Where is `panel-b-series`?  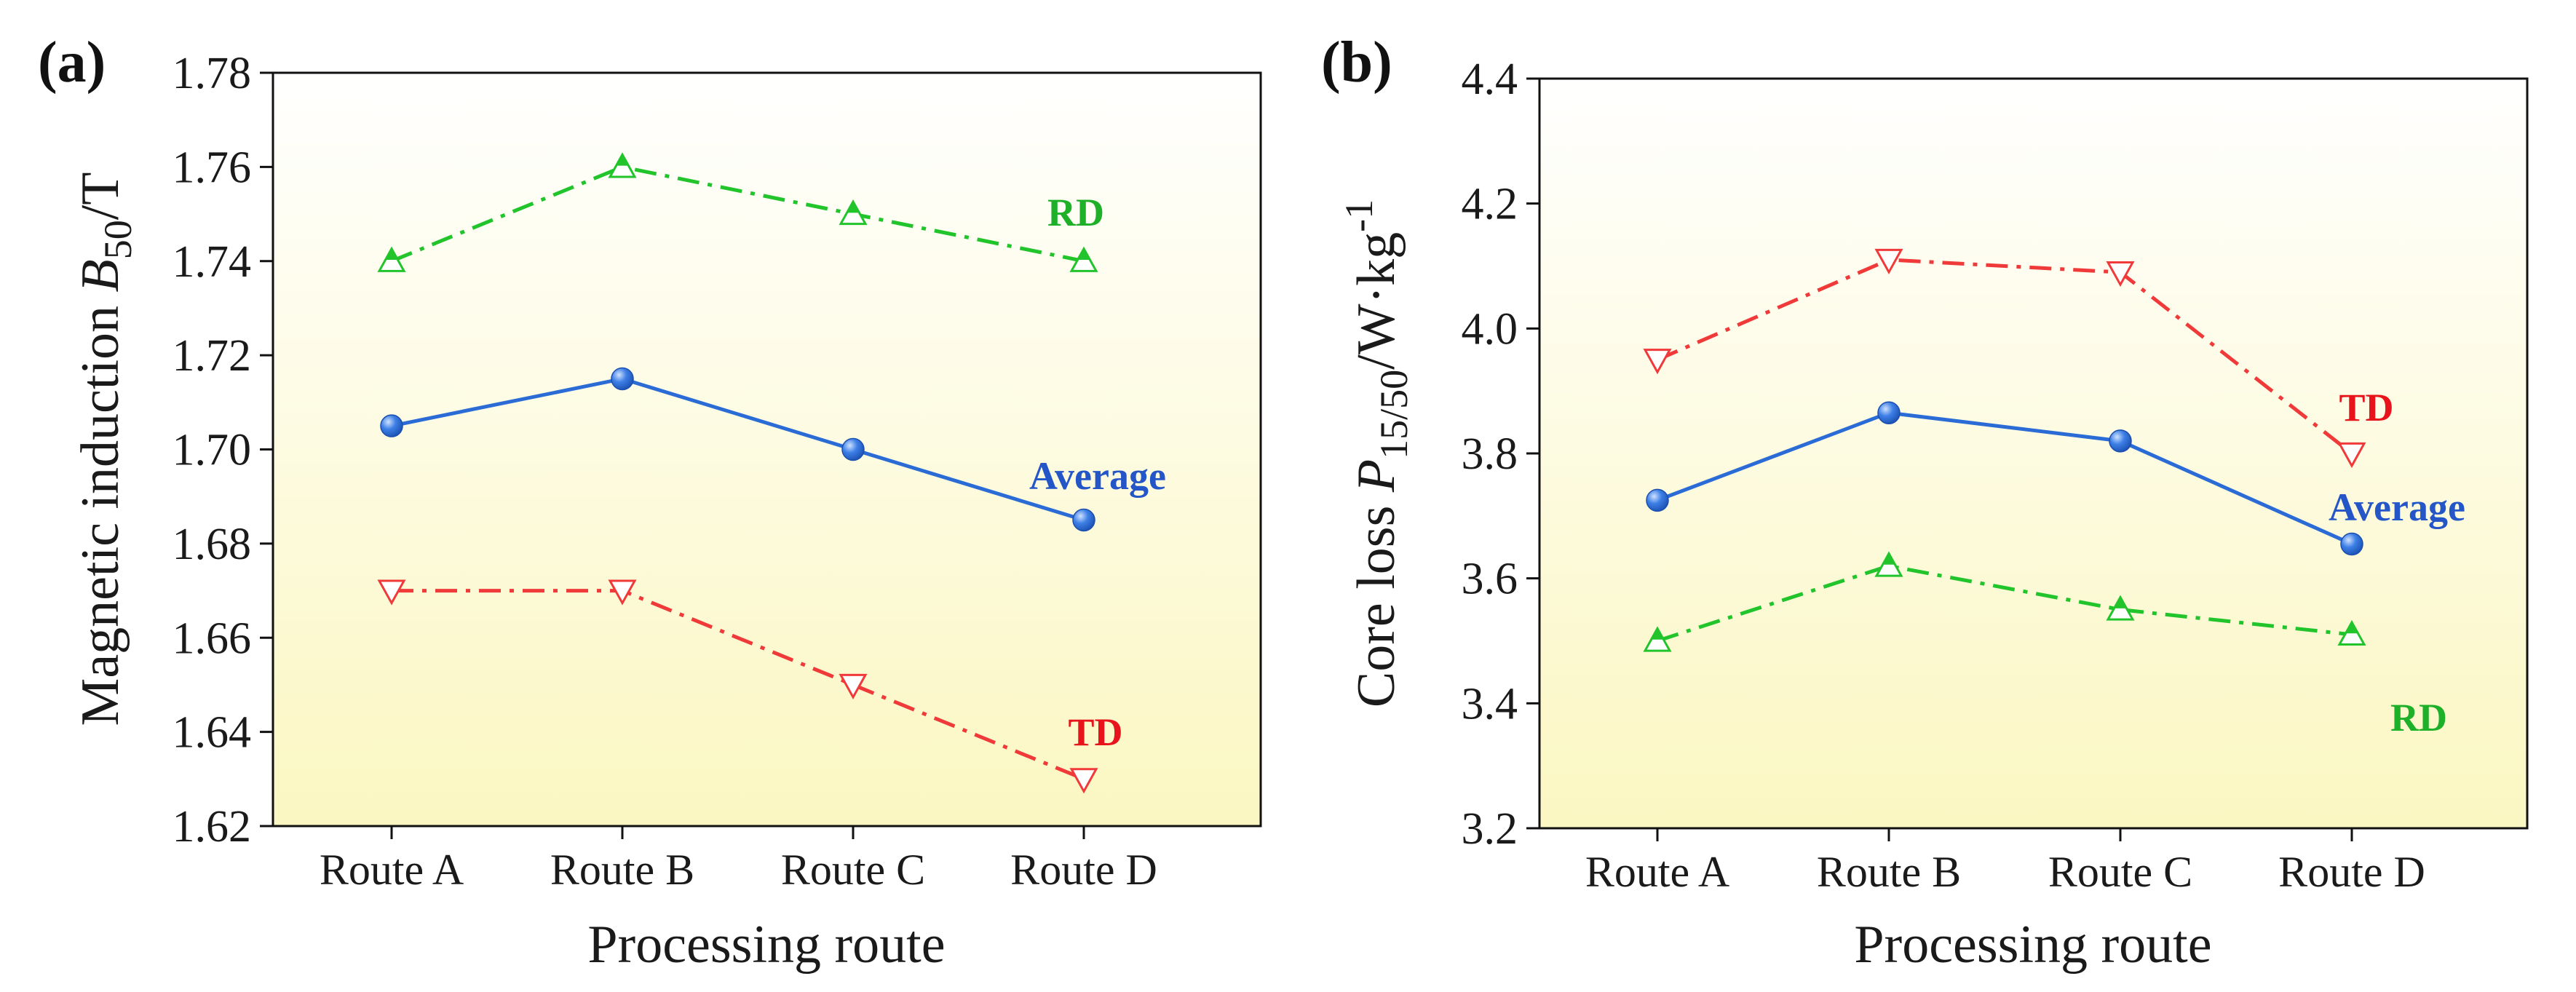 panel-b-series is located at coordinates (2004, 450).